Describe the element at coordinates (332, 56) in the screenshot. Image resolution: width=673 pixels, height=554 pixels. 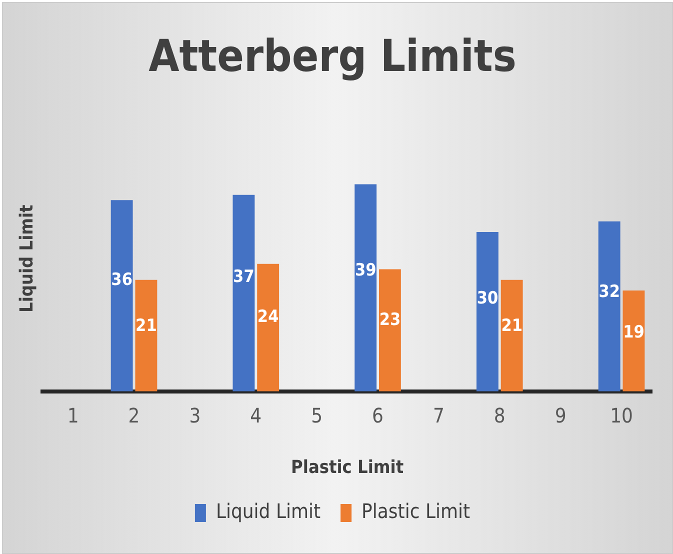
I see `chart-title: Atterberg Limits` at that location.